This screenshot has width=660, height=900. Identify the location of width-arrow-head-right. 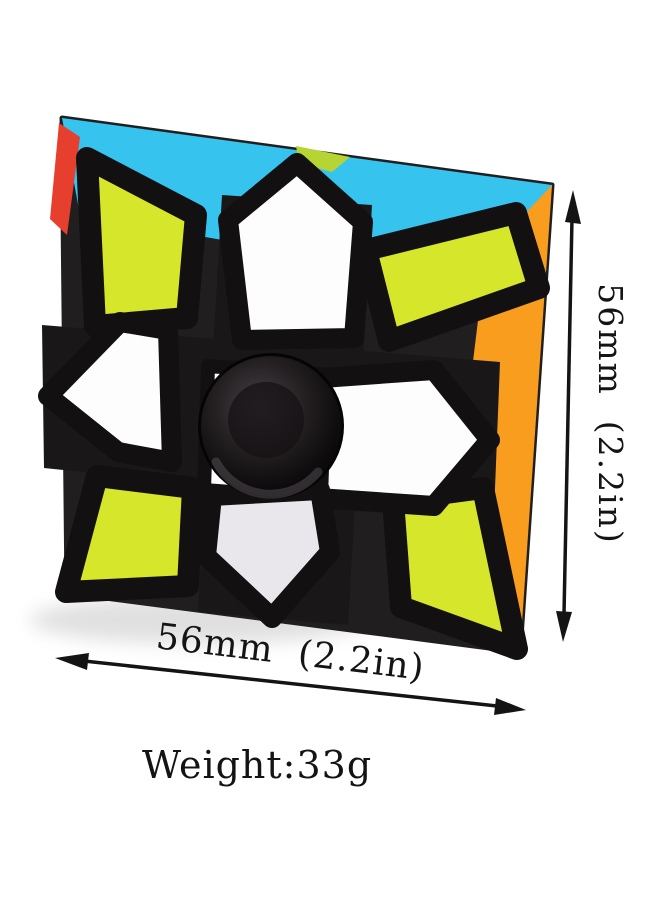
(510, 706).